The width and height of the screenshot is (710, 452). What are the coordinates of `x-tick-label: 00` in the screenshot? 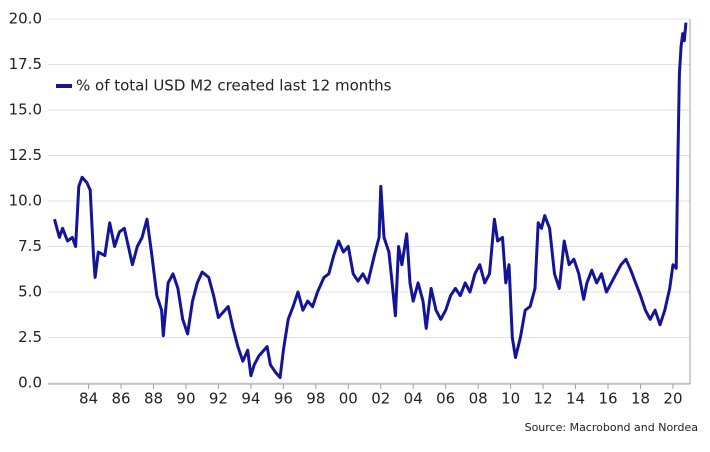 It's located at (348, 399).